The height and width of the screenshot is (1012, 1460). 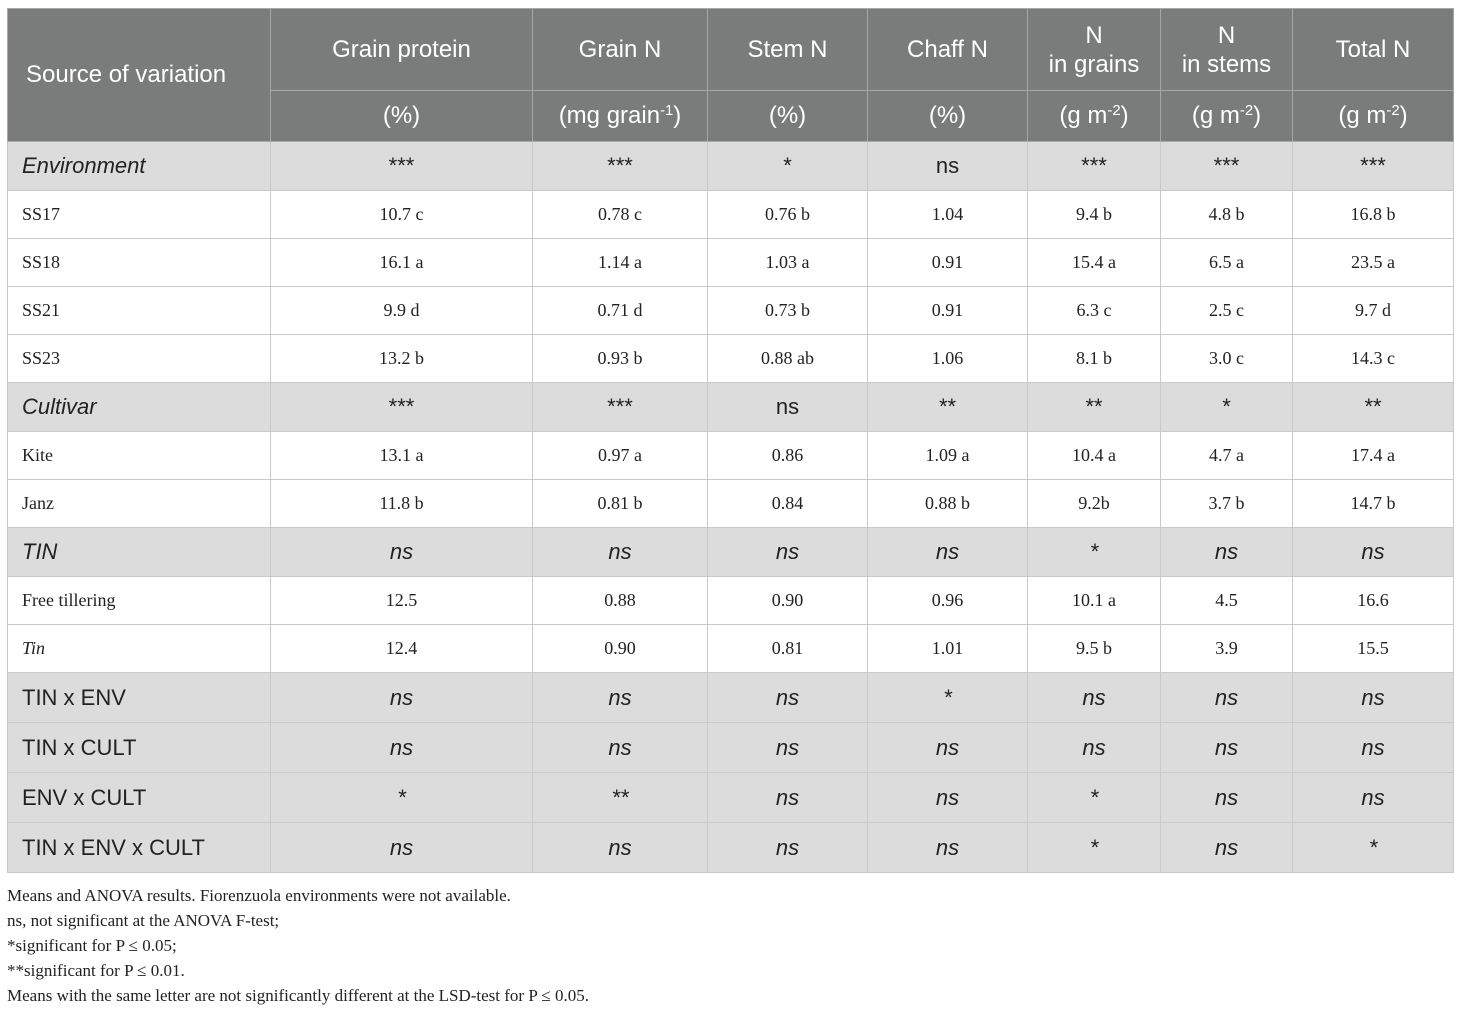 I want to click on unit-n-in-grains: (g m-2), so click(x=1094, y=116).